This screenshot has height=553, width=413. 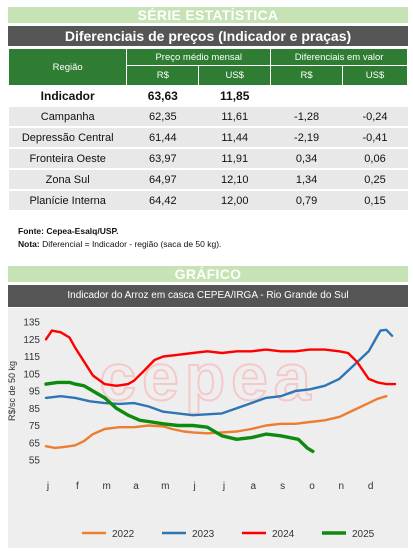 What do you see at coordinates (162, 116) in the screenshot?
I see `row-rs: 62,35` at bounding box center [162, 116].